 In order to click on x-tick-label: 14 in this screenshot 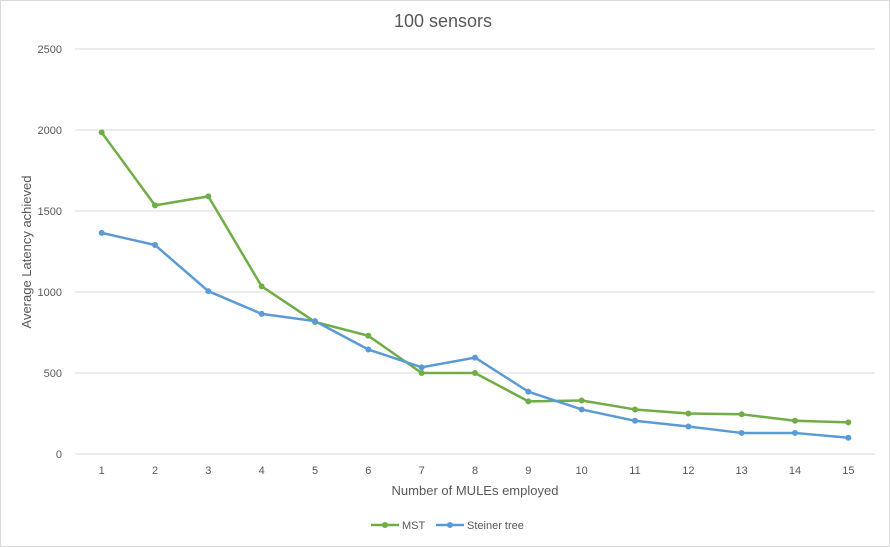, I will do `click(795, 471)`.